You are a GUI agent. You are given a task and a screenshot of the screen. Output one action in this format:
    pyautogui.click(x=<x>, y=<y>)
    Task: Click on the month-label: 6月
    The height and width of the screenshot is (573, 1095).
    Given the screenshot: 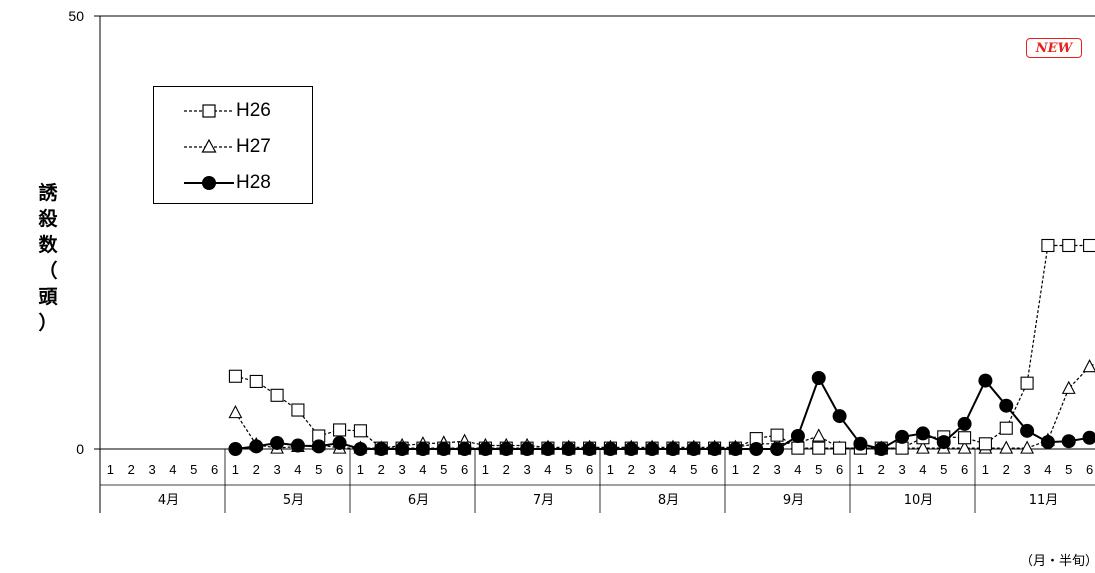 What is the action you would take?
    pyautogui.click(x=418, y=500)
    